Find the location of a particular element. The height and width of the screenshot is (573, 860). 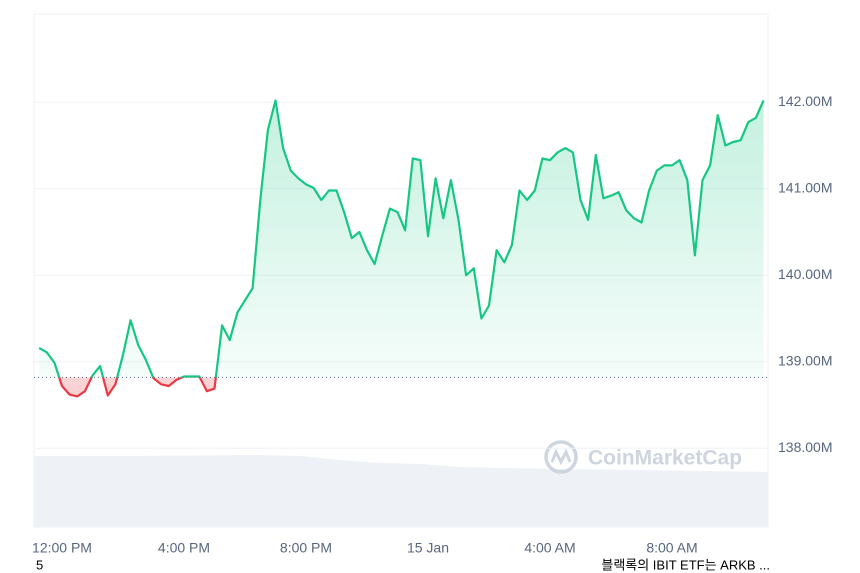

volume-area is located at coordinates (401, 491).